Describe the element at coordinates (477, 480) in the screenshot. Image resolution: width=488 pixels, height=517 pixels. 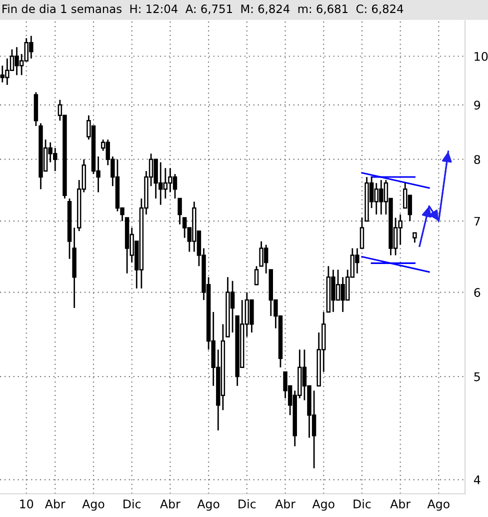
I see `y-tick-label: 4` at that location.